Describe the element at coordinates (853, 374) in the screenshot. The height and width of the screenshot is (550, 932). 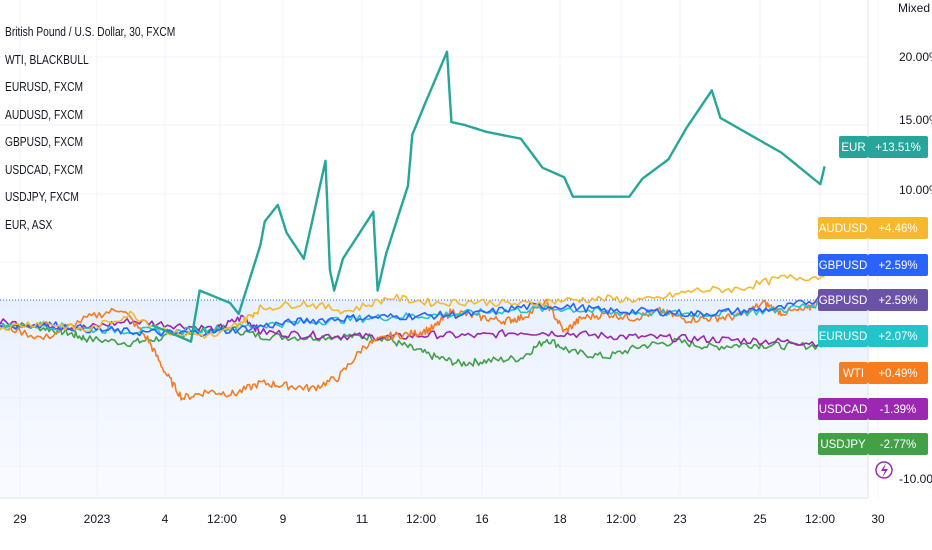
I see `badge-label: WTI` at that location.